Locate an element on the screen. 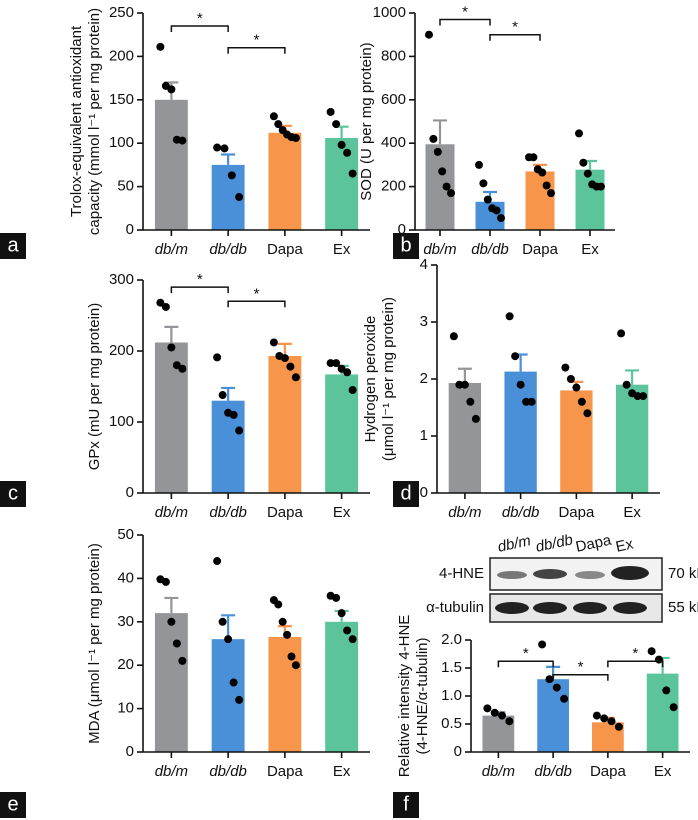  y-tick-label: 2.0 is located at coordinates (451, 639).